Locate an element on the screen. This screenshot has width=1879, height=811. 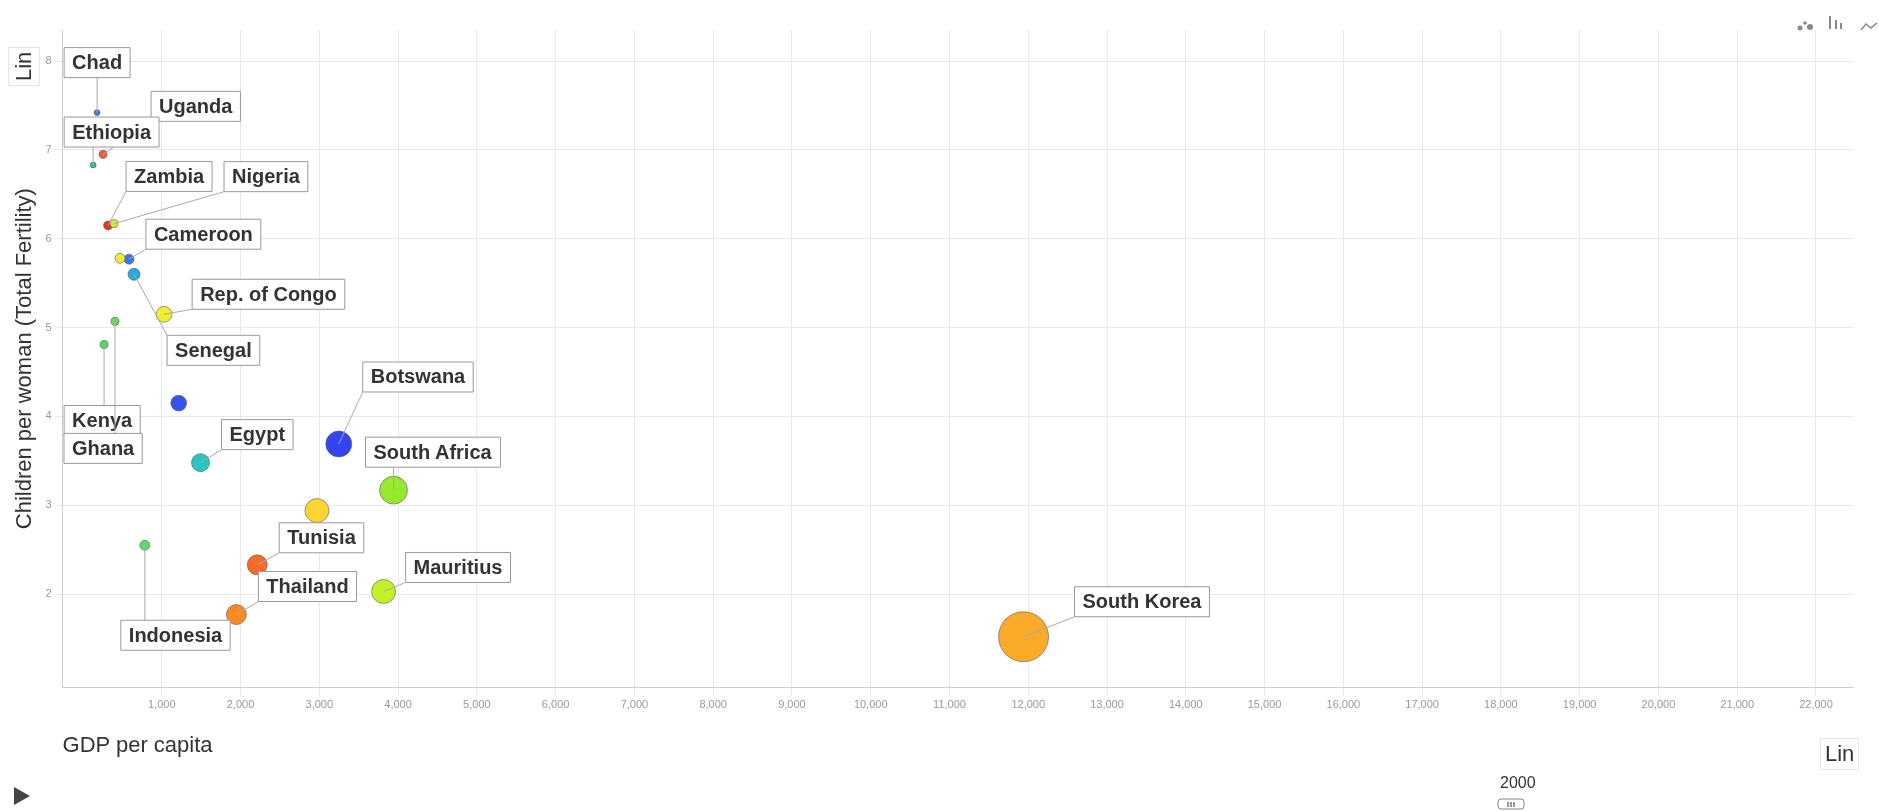
annotation: Chad is located at coordinates (97, 62).